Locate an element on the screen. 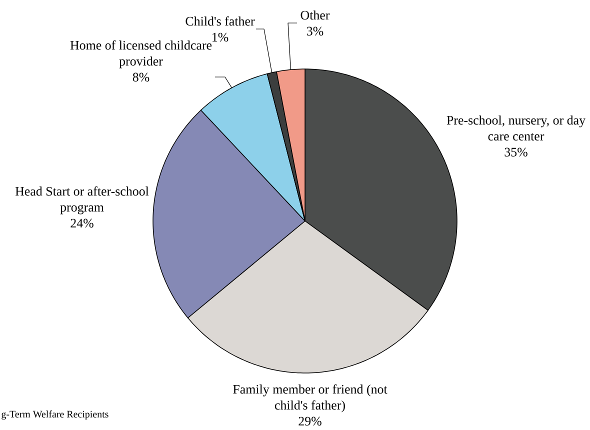 The image size is (590, 430). slice-label: Home of licensed childcare provider is located at coordinates (141, 54).